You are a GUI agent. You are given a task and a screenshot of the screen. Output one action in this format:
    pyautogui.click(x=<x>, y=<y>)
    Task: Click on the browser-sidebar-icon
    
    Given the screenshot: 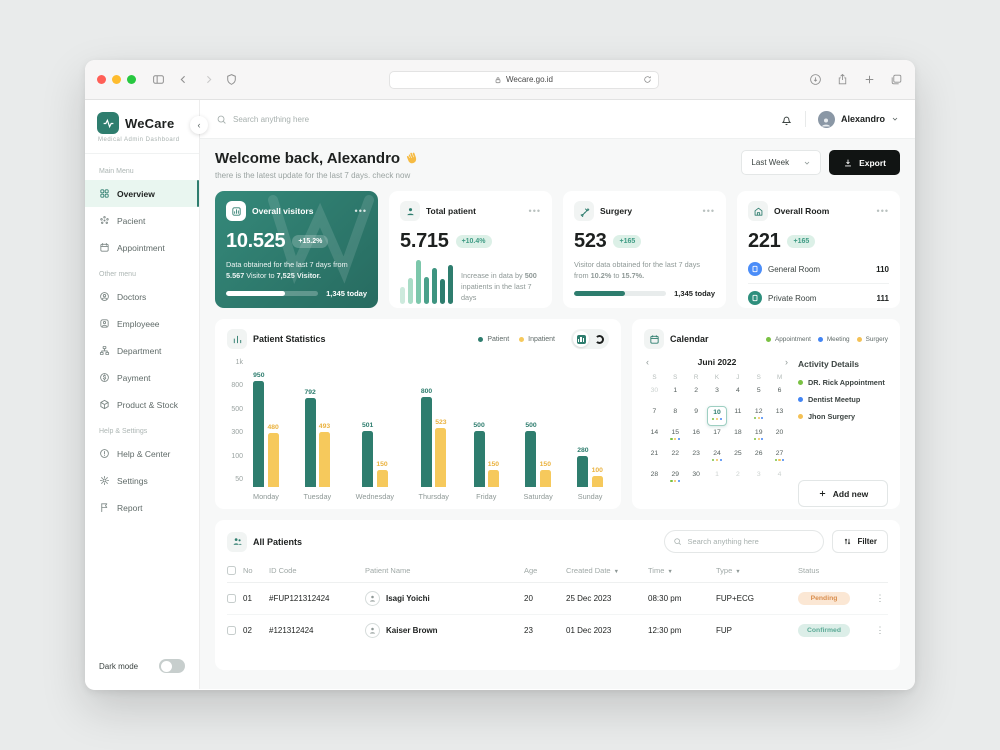 What is the action you would take?
    pyautogui.click(x=158, y=79)
    